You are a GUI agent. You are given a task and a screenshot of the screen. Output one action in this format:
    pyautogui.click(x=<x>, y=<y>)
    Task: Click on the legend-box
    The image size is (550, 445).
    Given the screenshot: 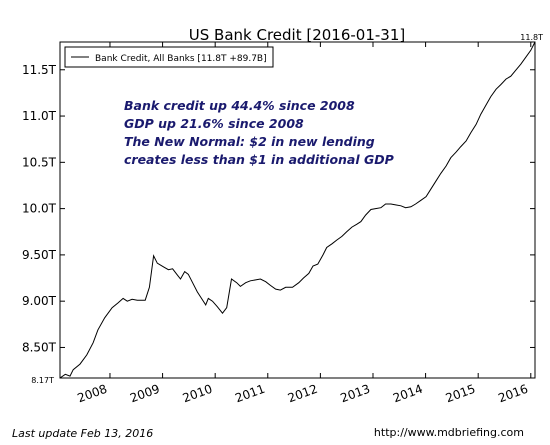 What is the action you would take?
    pyautogui.click(x=169, y=57)
    